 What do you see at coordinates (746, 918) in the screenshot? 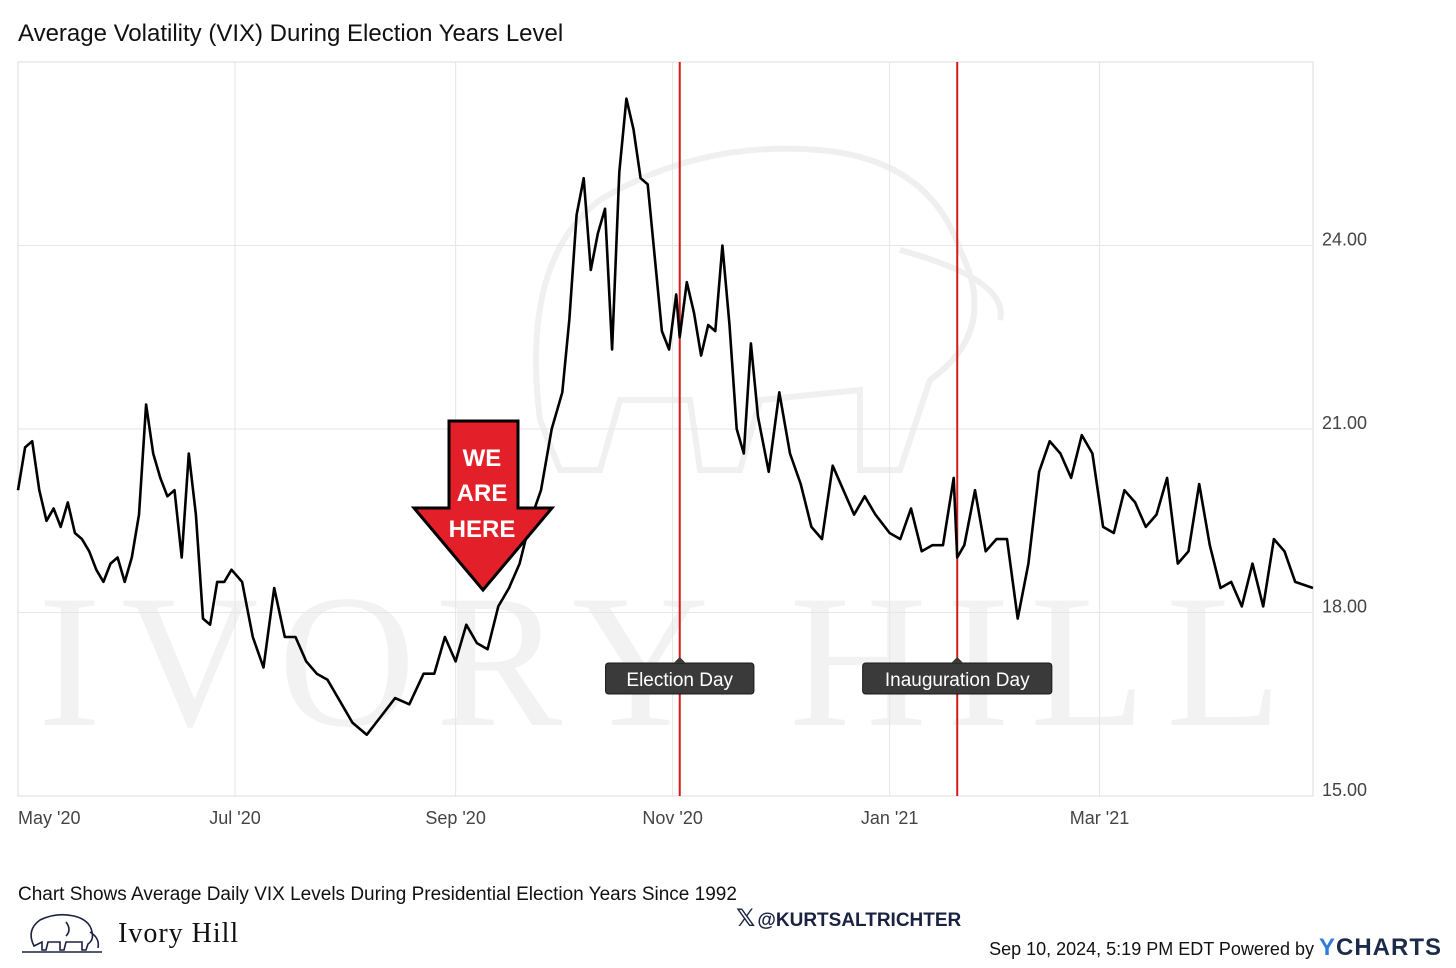
I see `x-logo-icon: 𝕏` at bounding box center [746, 918].